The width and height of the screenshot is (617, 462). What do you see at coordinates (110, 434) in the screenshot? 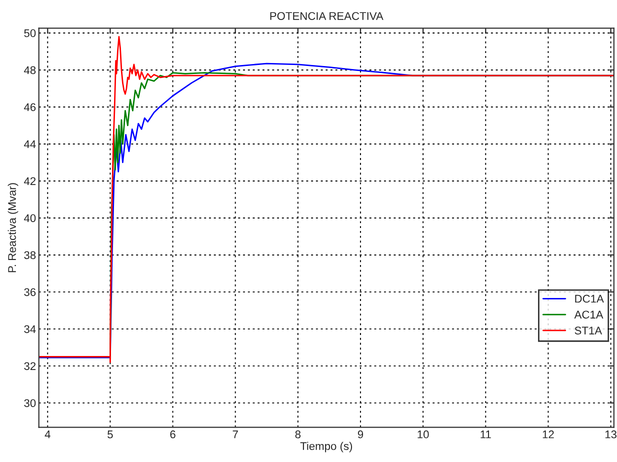
I see `x-tick-label: 5` at bounding box center [110, 434].